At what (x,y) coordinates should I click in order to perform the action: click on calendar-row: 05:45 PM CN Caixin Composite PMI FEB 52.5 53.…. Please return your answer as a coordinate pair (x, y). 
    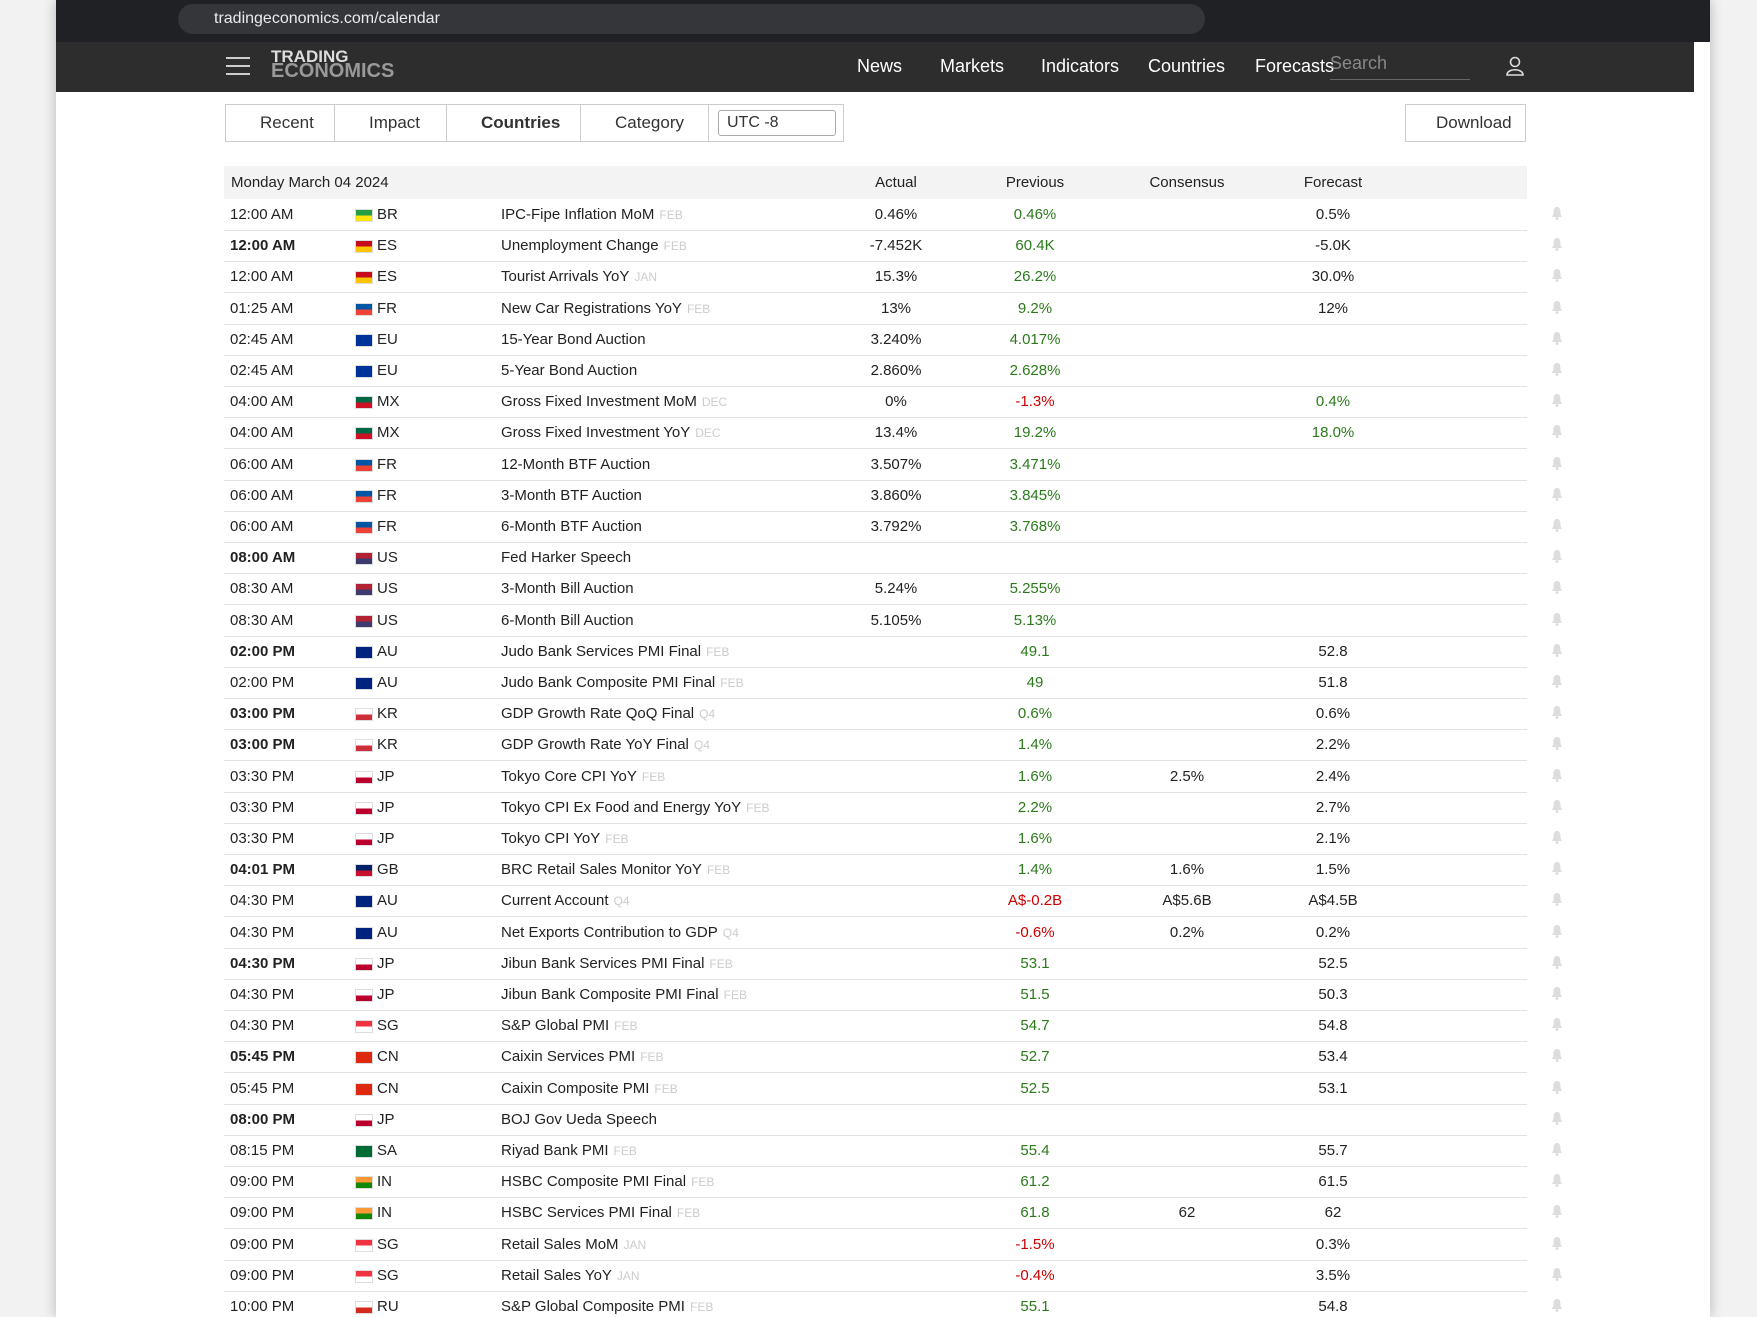
    Looking at the image, I should click on (893, 1089).